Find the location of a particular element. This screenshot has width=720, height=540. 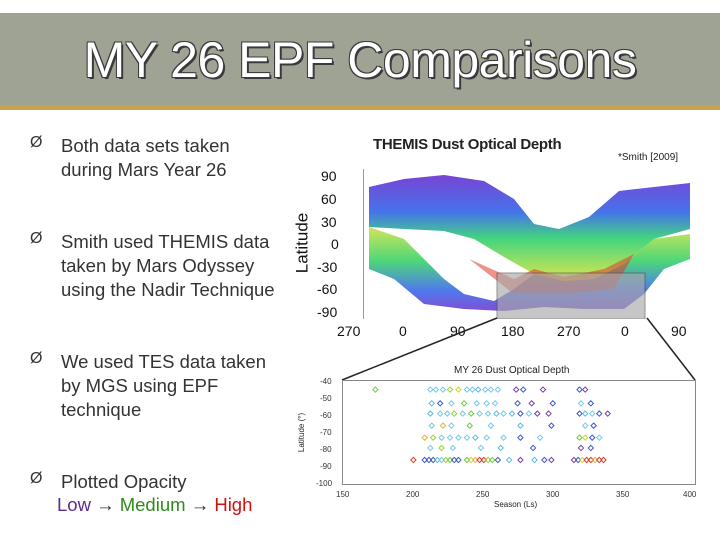

slide-title: MY 26 EPF Comparisons is located at coordinates (360, 60).